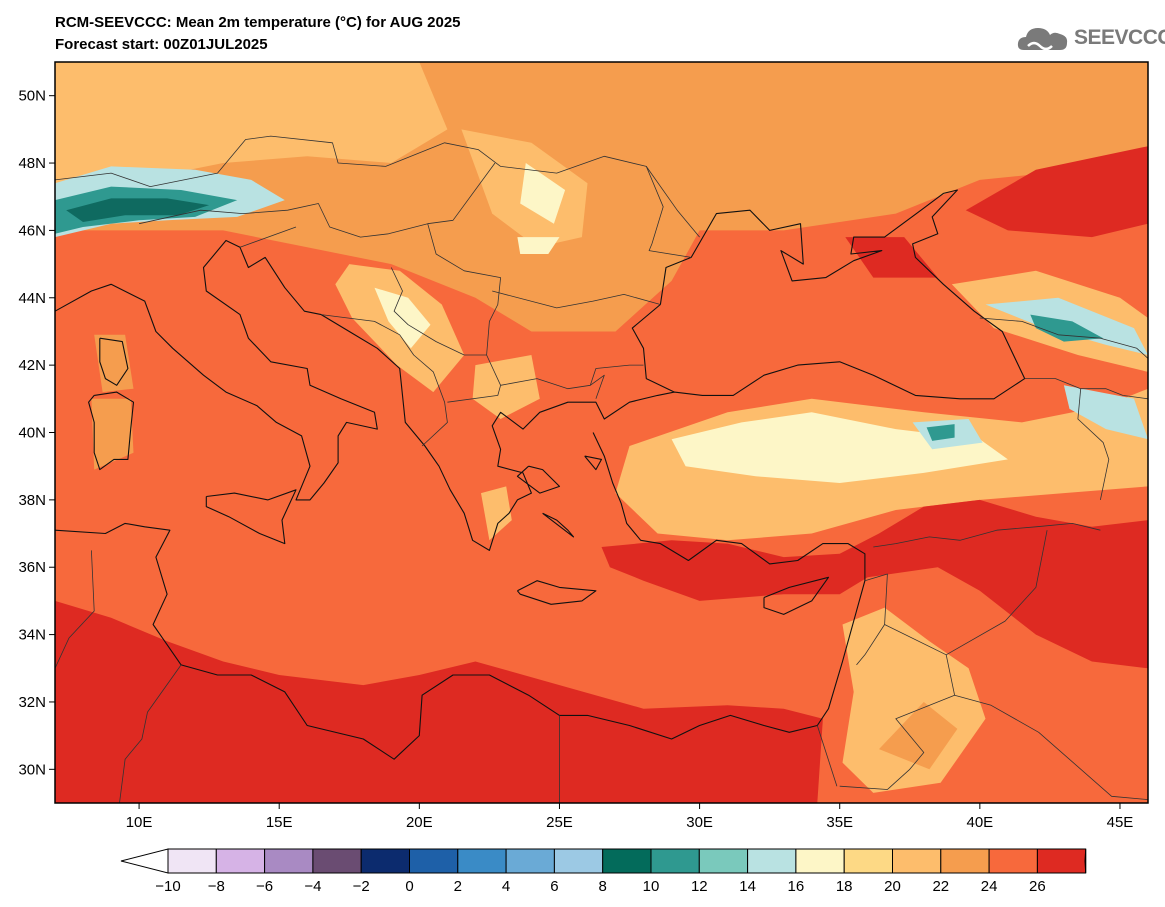 This screenshot has width=1165, height=907. Describe the element at coordinates (32, 96) in the screenshot. I see `lat-tick-label: 50N` at that location.